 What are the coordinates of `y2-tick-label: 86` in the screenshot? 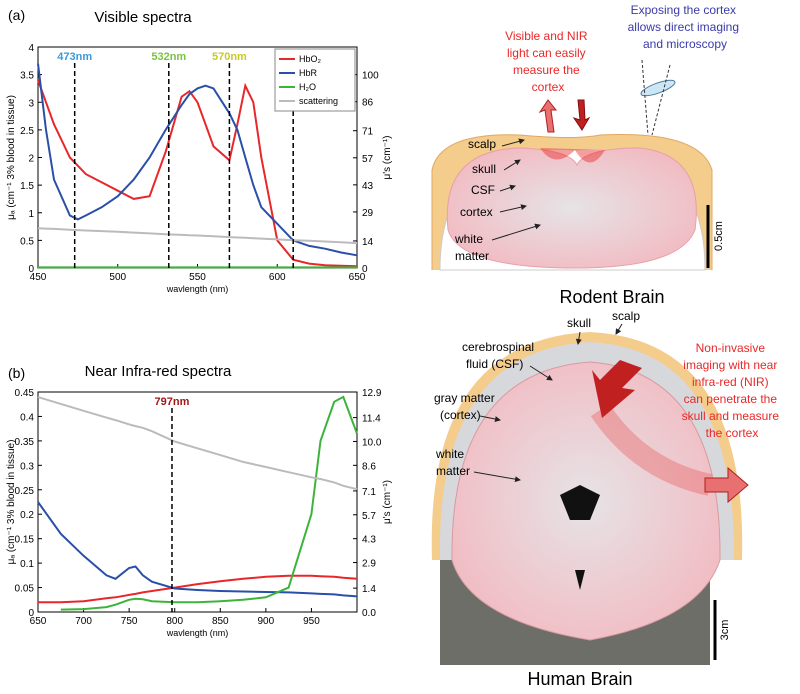 It's located at (368, 103).